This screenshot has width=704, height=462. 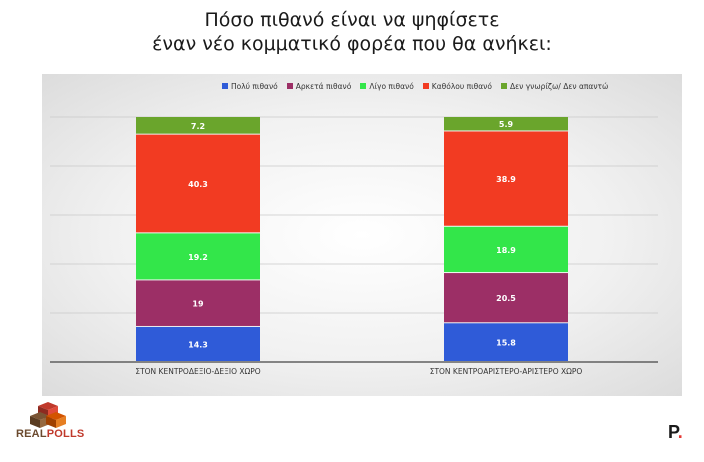 I want to click on legend-label: Δεν γνωρίζω/ Δεν απαντώ, so click(x=559, y=86).